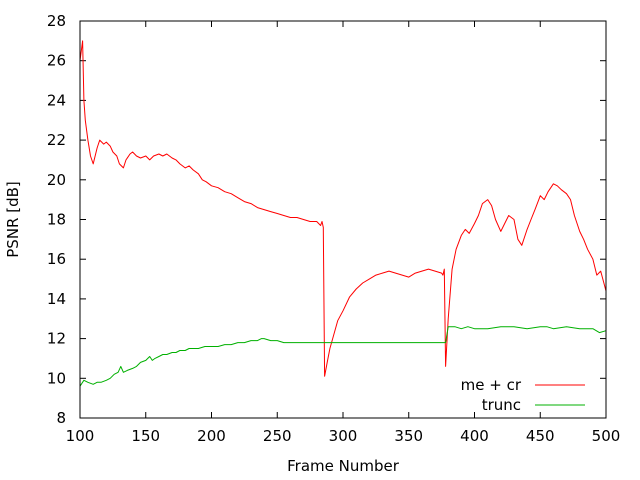 The height and width of the screenshot is (480, 640). Describe the element at coordinates (277, 436) in the screenshot. I see `x-tick-label: 250` at that location.